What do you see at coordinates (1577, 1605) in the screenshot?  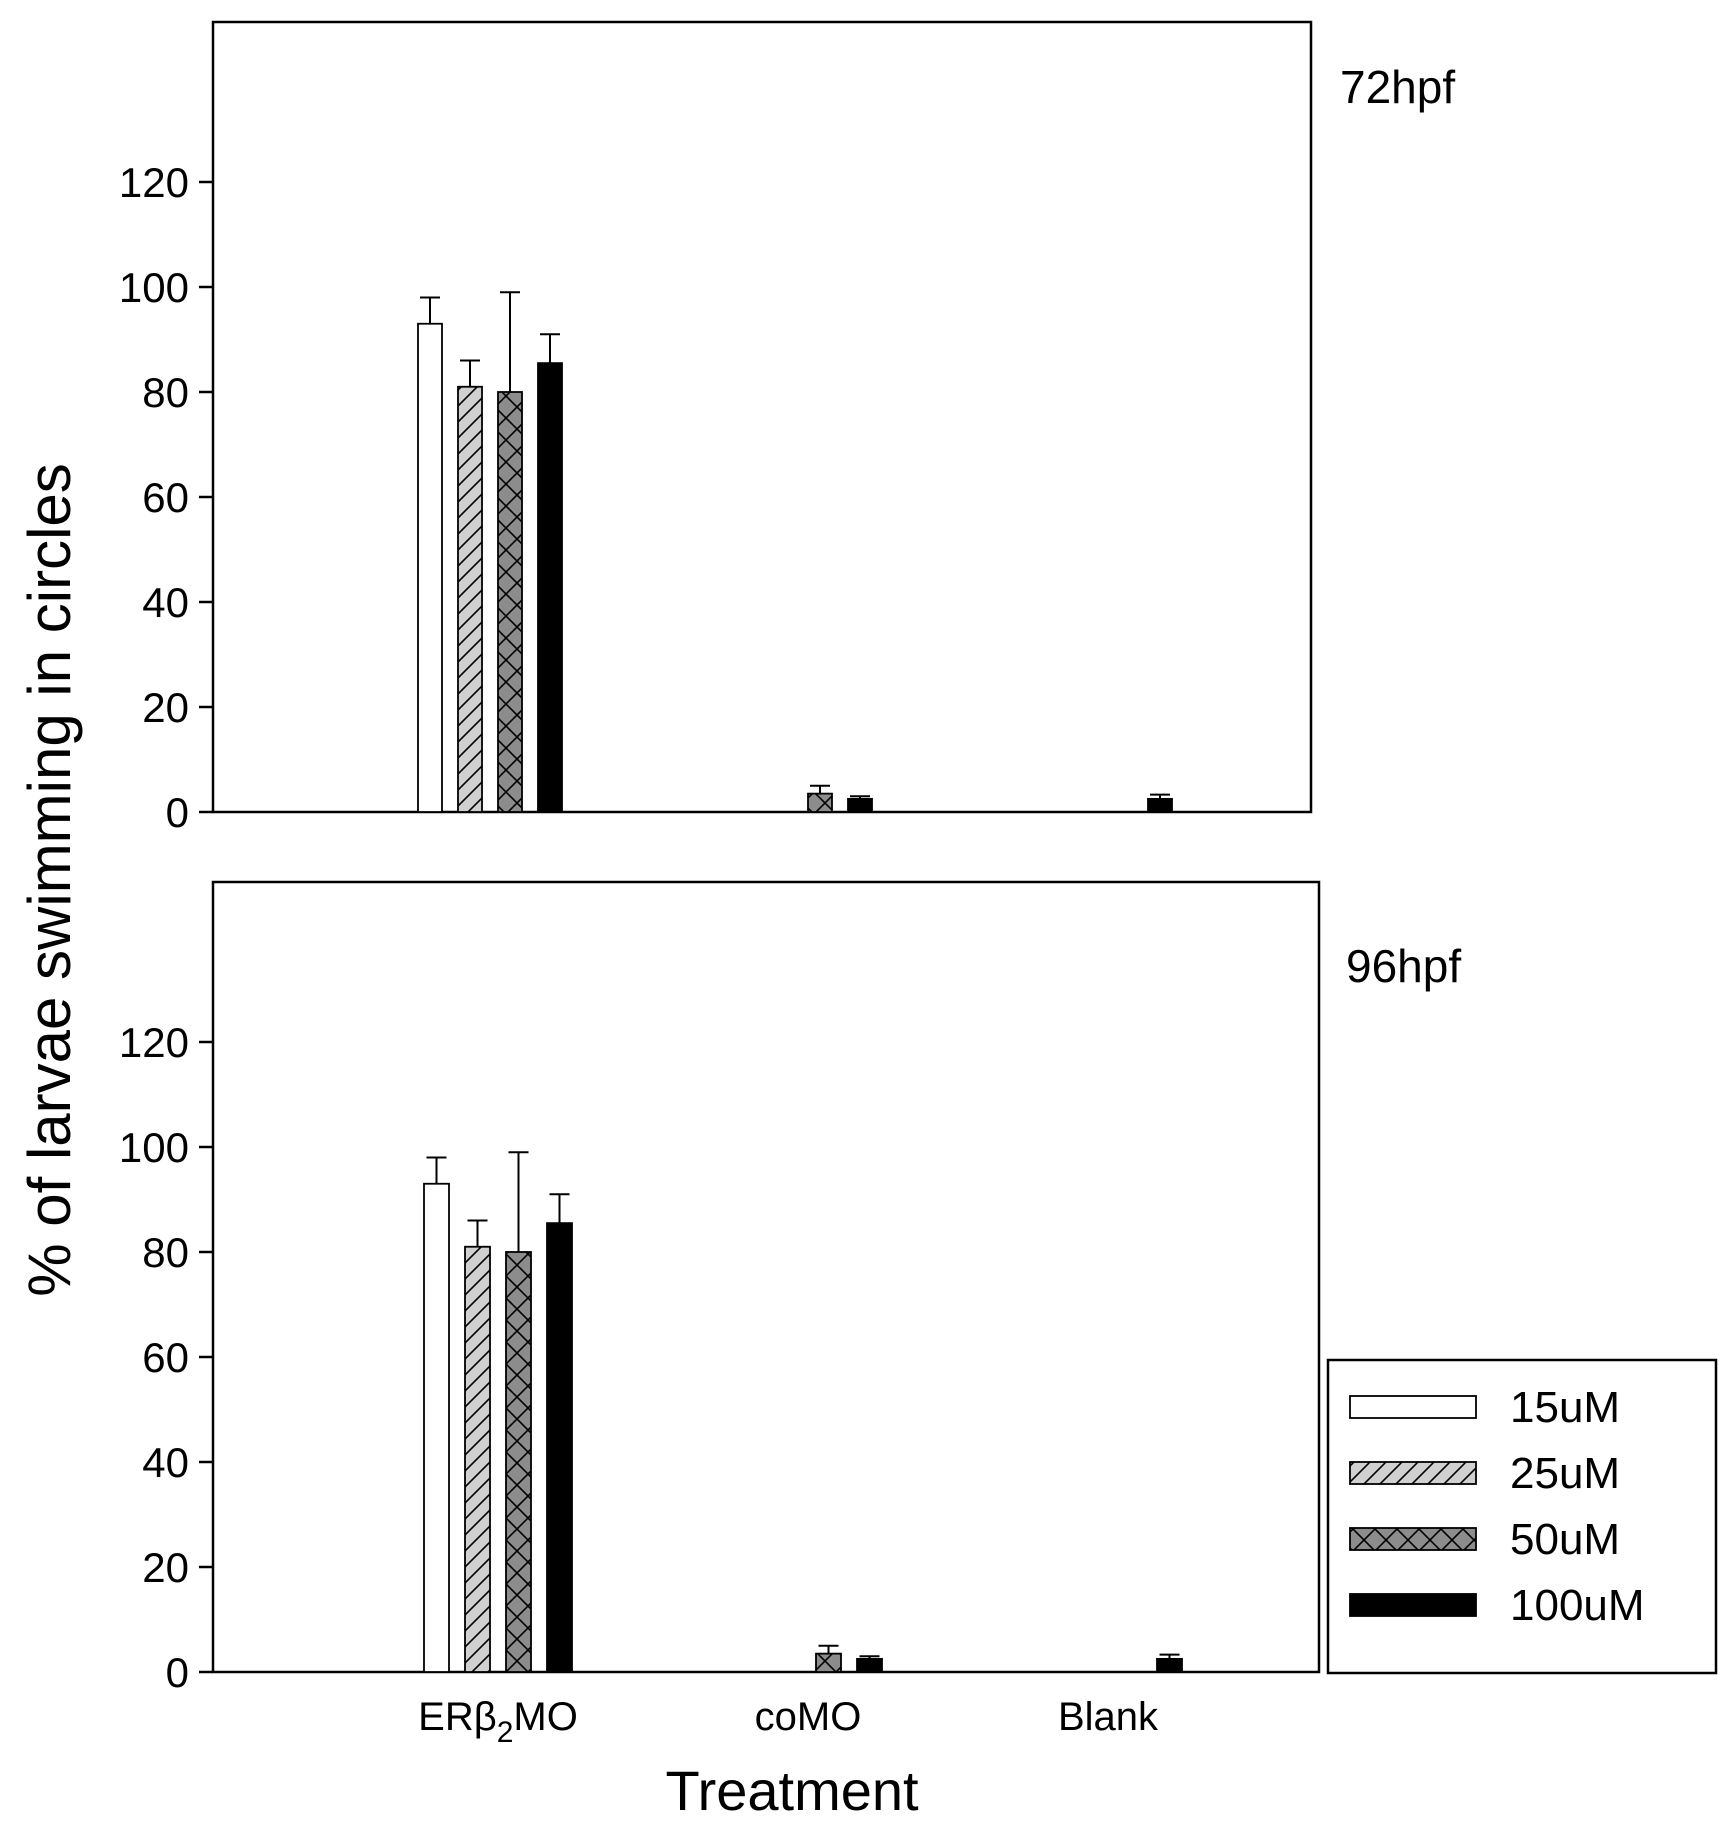 I see `legend-label: 100uM` at bounding box center [1577, 1605].